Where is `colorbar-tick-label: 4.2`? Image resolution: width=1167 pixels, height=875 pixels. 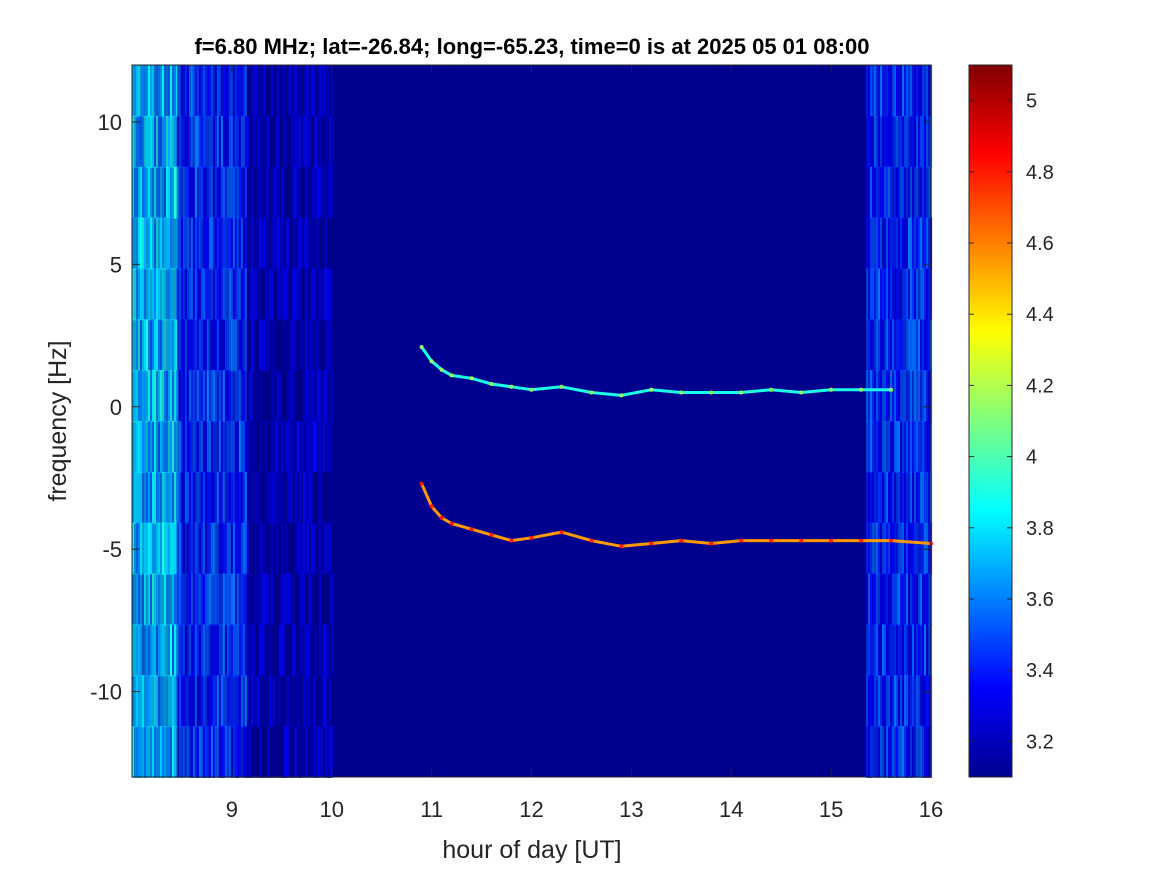 colorbar-tick-label: 4.2 is located at coordinates (1040, 386).